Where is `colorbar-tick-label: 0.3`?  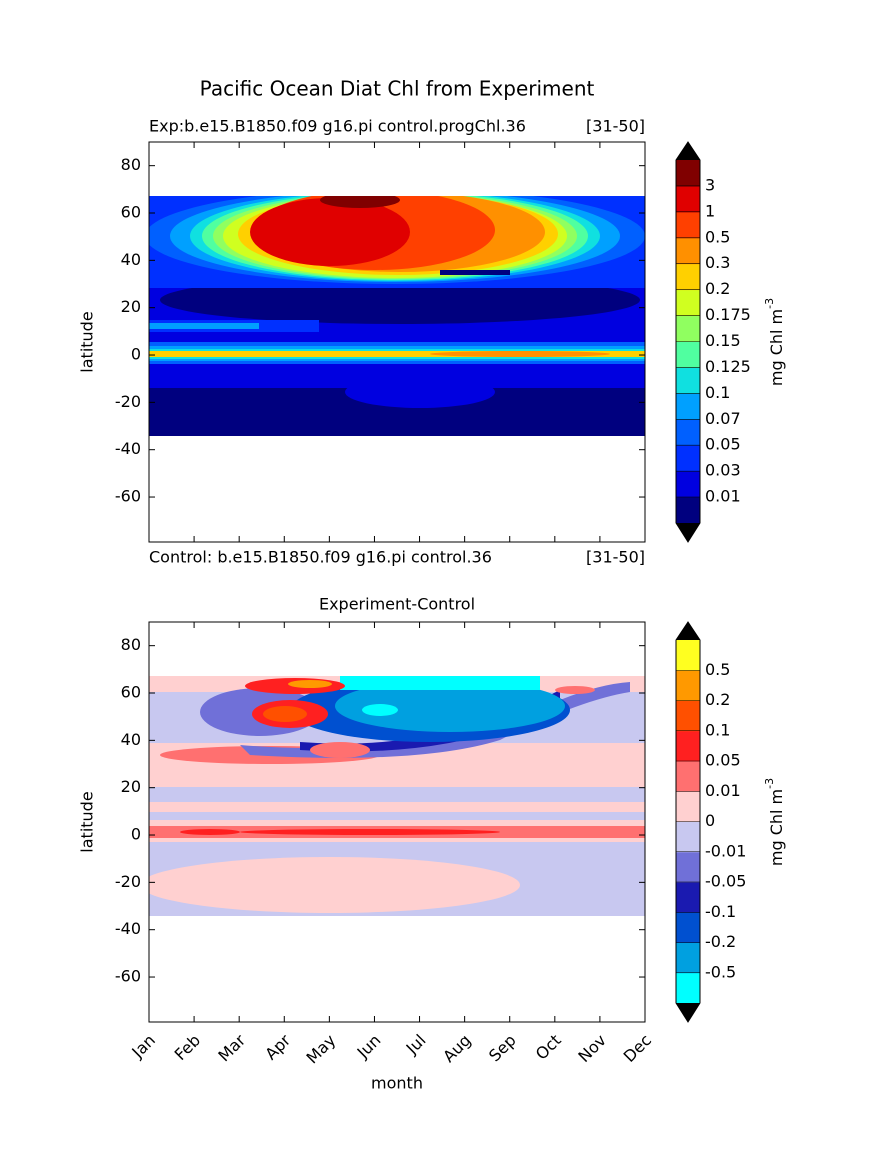
colorbar-tick-label: 0.3 is located at coordinates (717, 262).